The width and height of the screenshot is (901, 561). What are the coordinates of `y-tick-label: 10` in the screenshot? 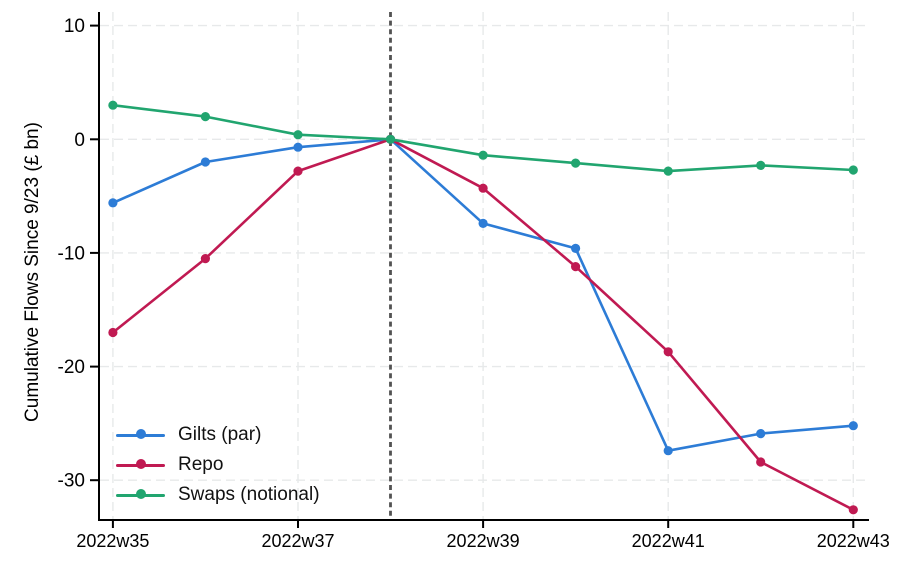 It's located at (74, 26).